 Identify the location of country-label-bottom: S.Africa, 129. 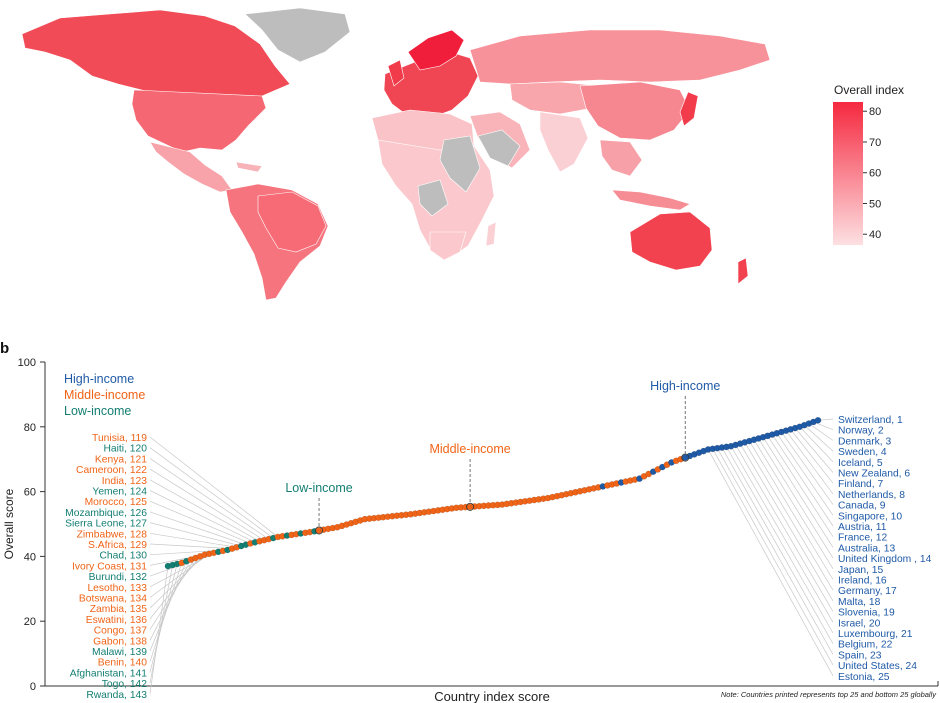
(117, 545).